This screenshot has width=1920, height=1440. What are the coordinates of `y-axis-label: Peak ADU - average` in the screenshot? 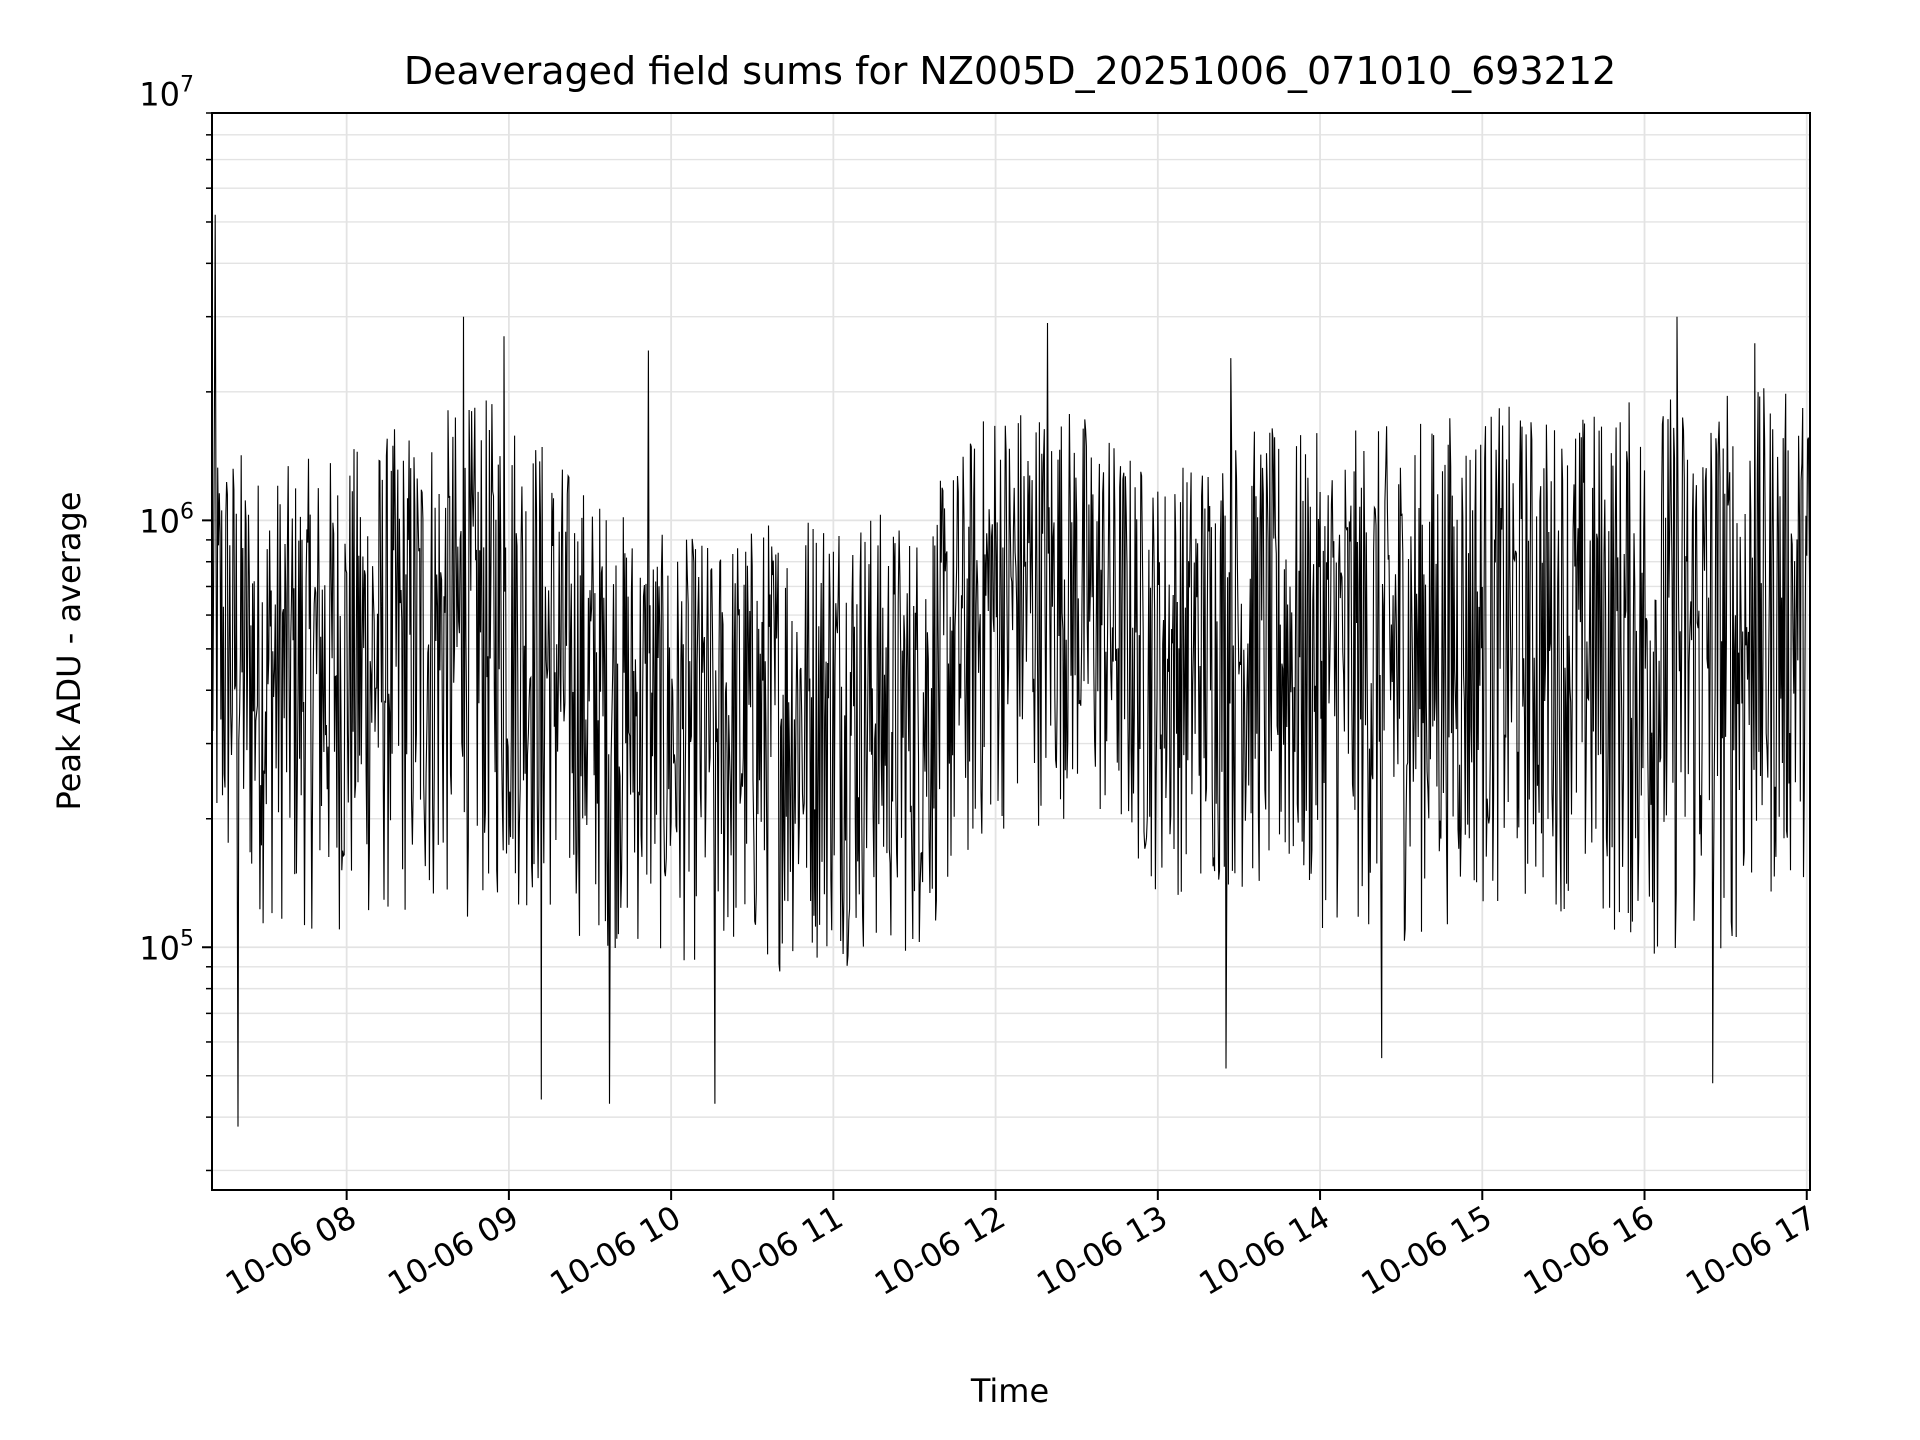 It's located at (69, 651).